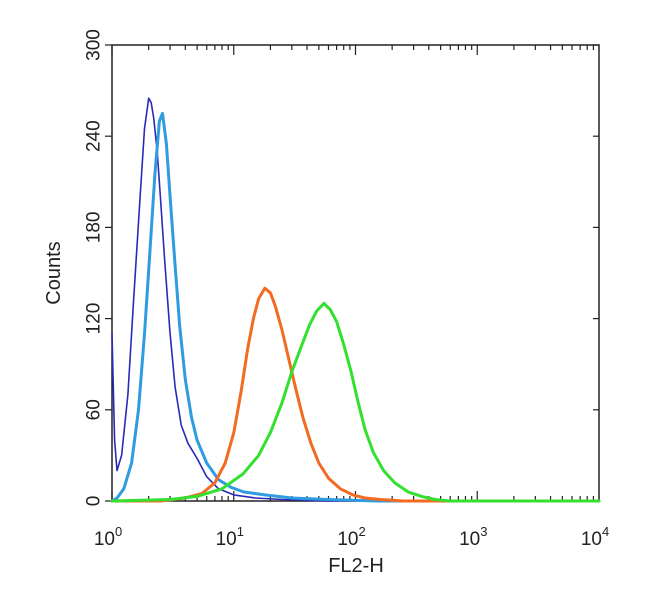 The width and height of the screenshot is (650, 606). Describe the element at coordinates (94, 228) in the screenshot. I see `y-tick-label: 180` at that location.